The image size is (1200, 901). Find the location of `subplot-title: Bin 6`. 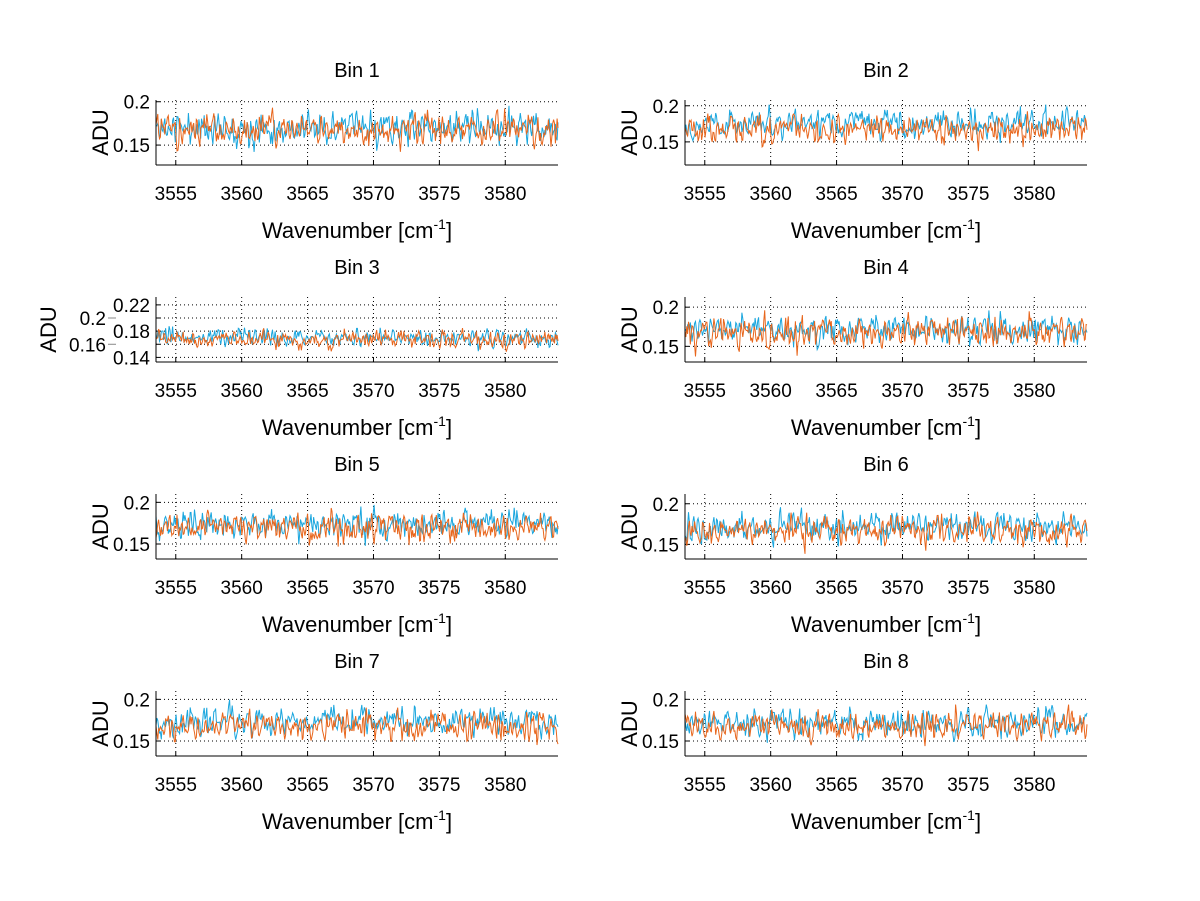

subplot-title: Bin 6 is located at coordinates (886, 465).